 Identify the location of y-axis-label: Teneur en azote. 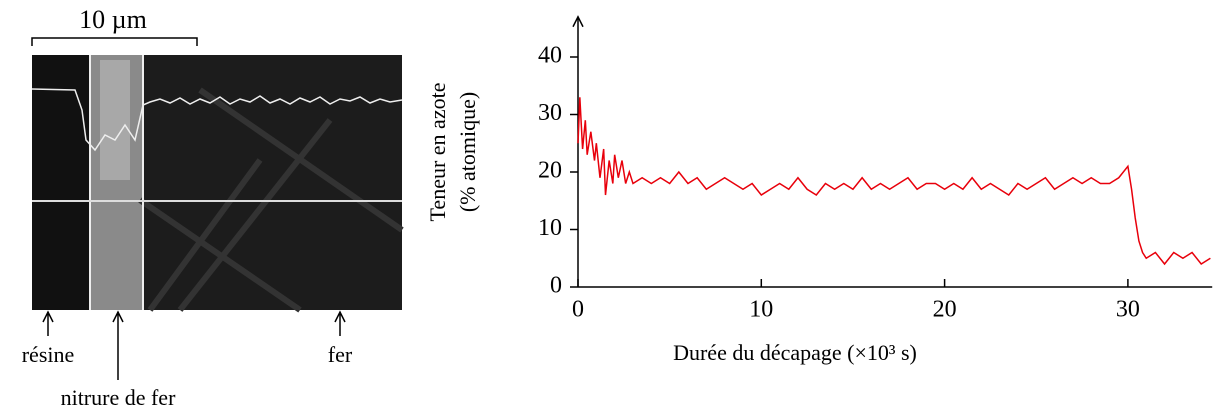
(437, 152).